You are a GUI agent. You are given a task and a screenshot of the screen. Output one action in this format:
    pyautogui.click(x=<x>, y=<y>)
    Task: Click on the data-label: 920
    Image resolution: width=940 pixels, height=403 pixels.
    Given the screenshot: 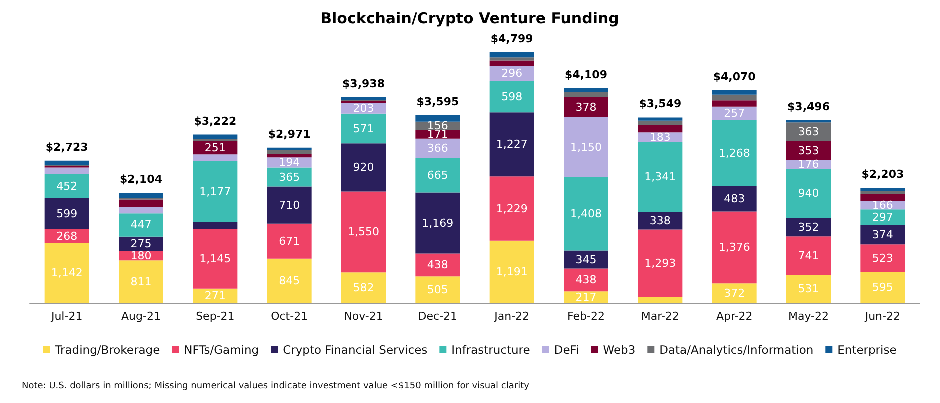 What is the action you would take?
    pyautogui.click(x=363, y=167)
    